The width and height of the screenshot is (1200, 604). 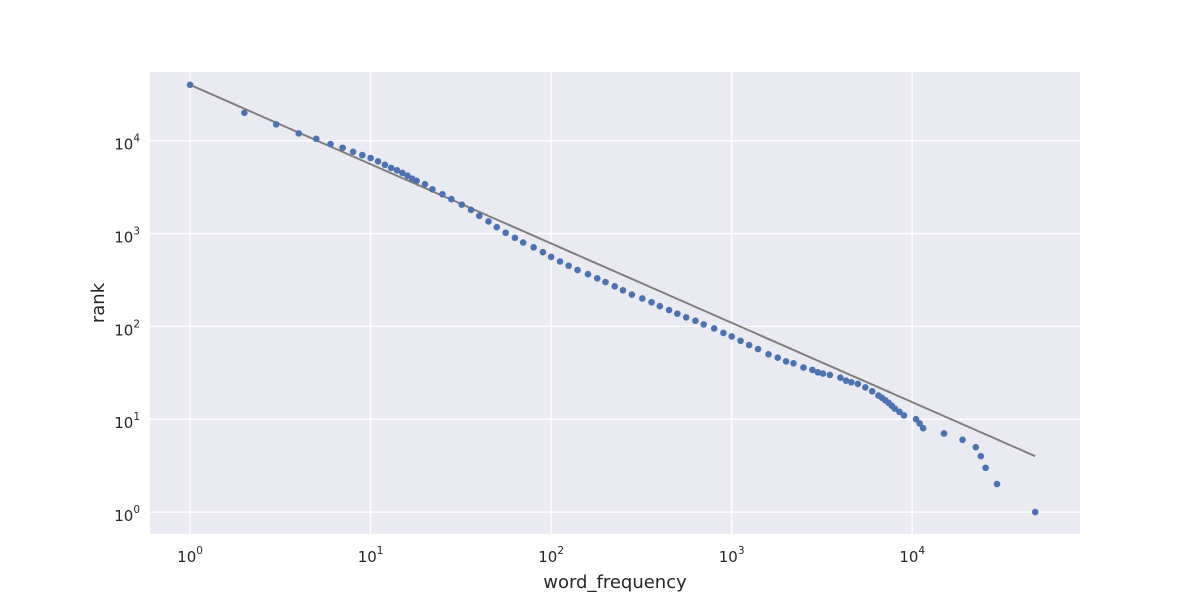 I want to click on x-tick-label-3-exp: 3, so click(x=741, y=551).